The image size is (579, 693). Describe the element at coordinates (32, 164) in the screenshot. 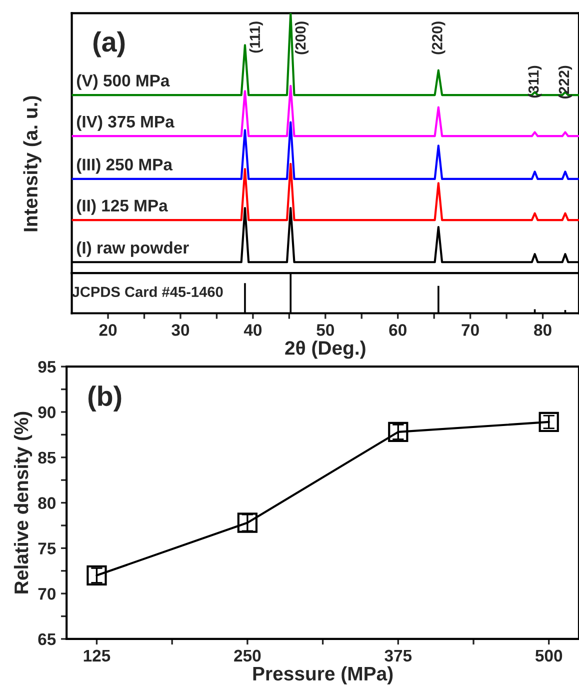

I see `y-axis-title: Intensity (a. u.)` at that location.